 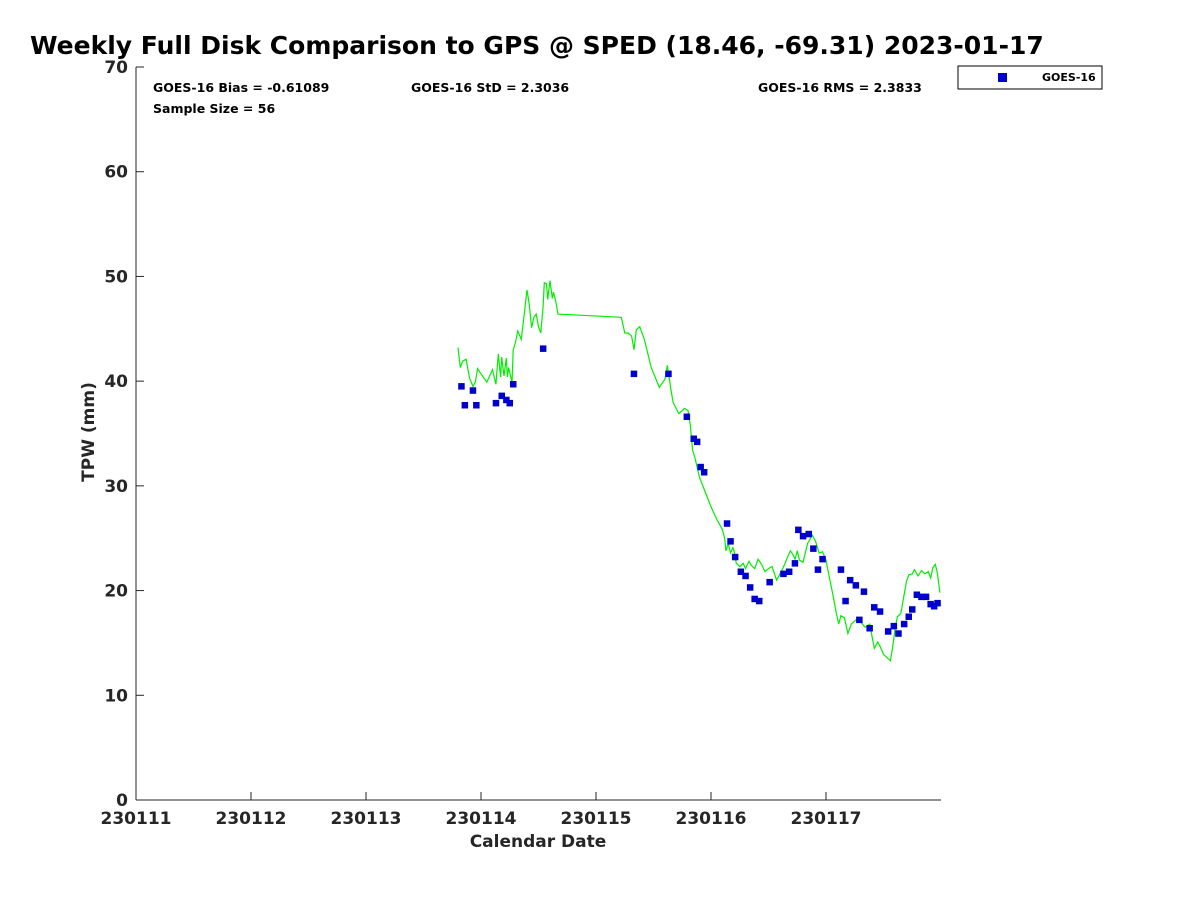 What do you see at coordinates (116, 696) in the screenshot?
I see `y-tick-label: 10` at bounding box center [116, 696].